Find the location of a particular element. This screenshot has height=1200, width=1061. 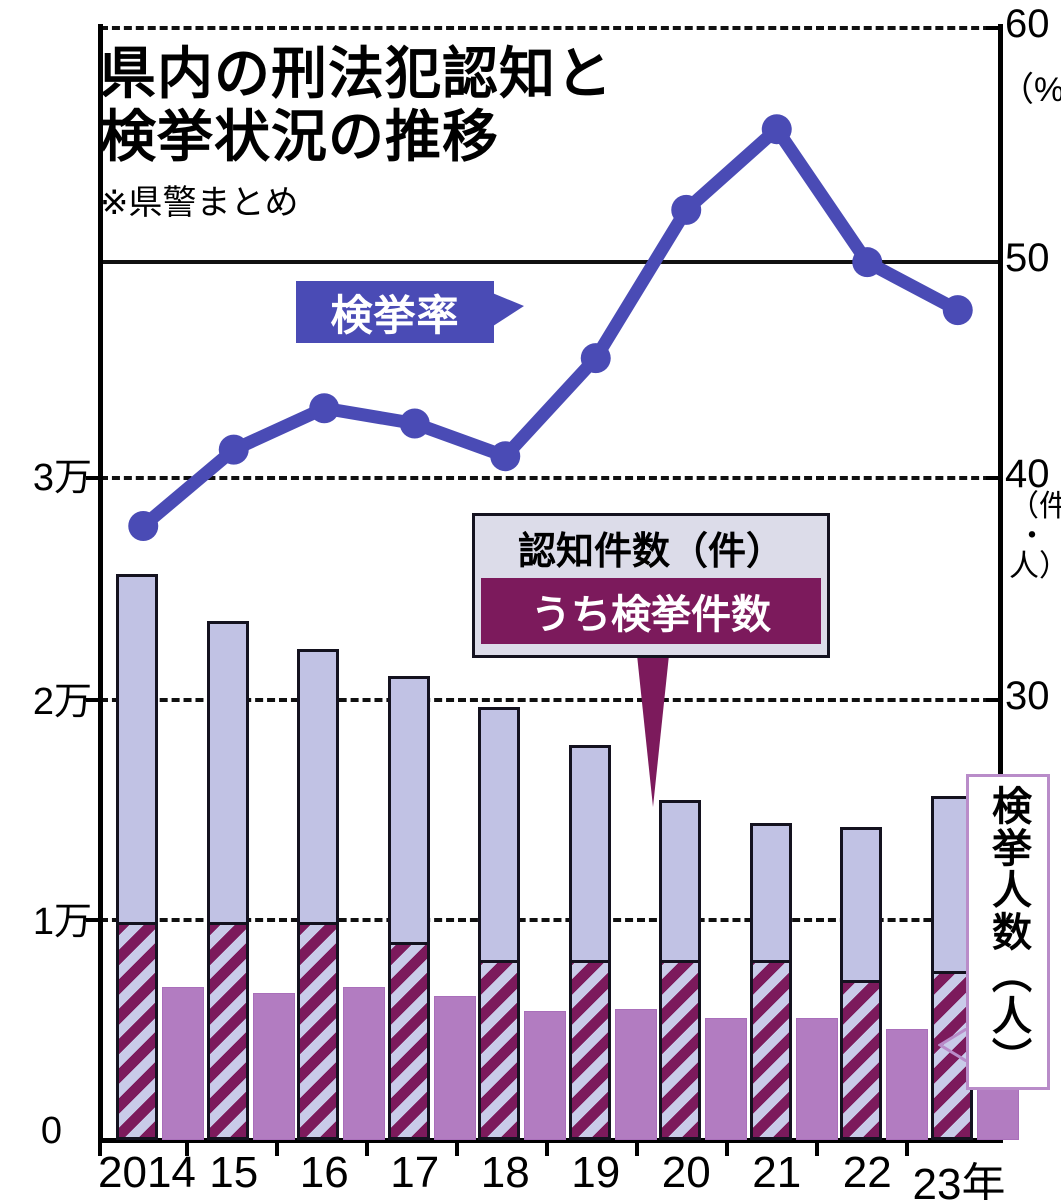

legend-rate: 検挙率 is located at coordinates (395, 312).